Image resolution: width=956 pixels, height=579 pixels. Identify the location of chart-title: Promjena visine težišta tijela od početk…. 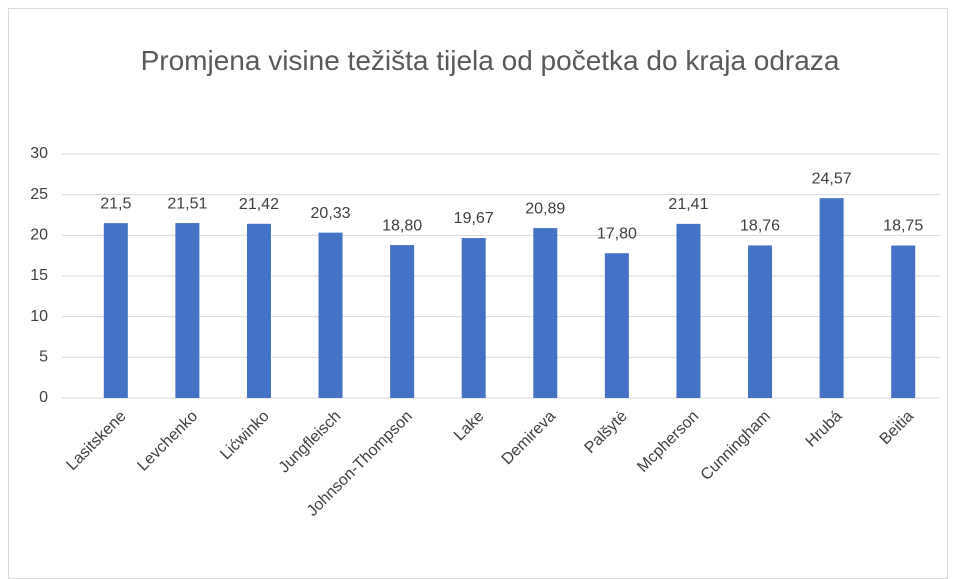
(490, 60).